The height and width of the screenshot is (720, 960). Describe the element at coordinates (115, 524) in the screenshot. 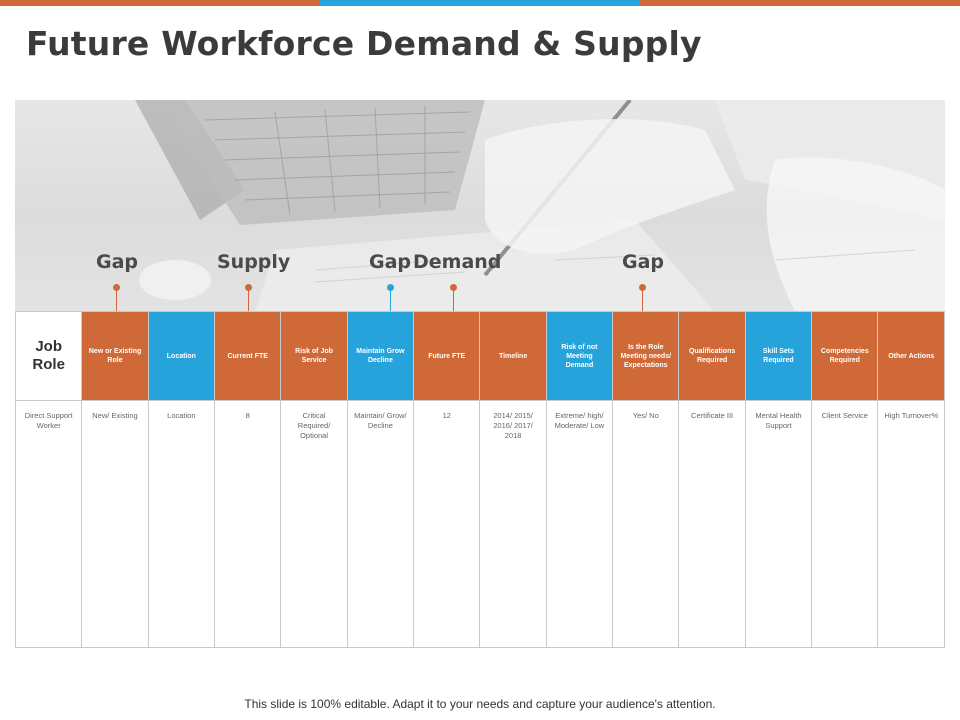

I see `cell-new-or-existing-role: New/ Existing` at that location.